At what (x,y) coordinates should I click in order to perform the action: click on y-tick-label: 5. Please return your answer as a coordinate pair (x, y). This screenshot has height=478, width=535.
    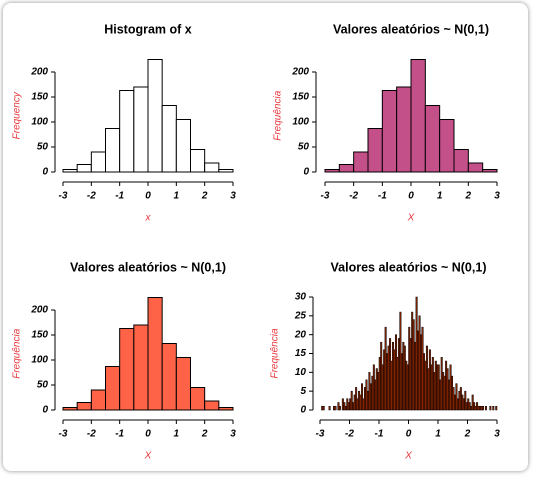
    Looking at the image, I should click on (303, 391).